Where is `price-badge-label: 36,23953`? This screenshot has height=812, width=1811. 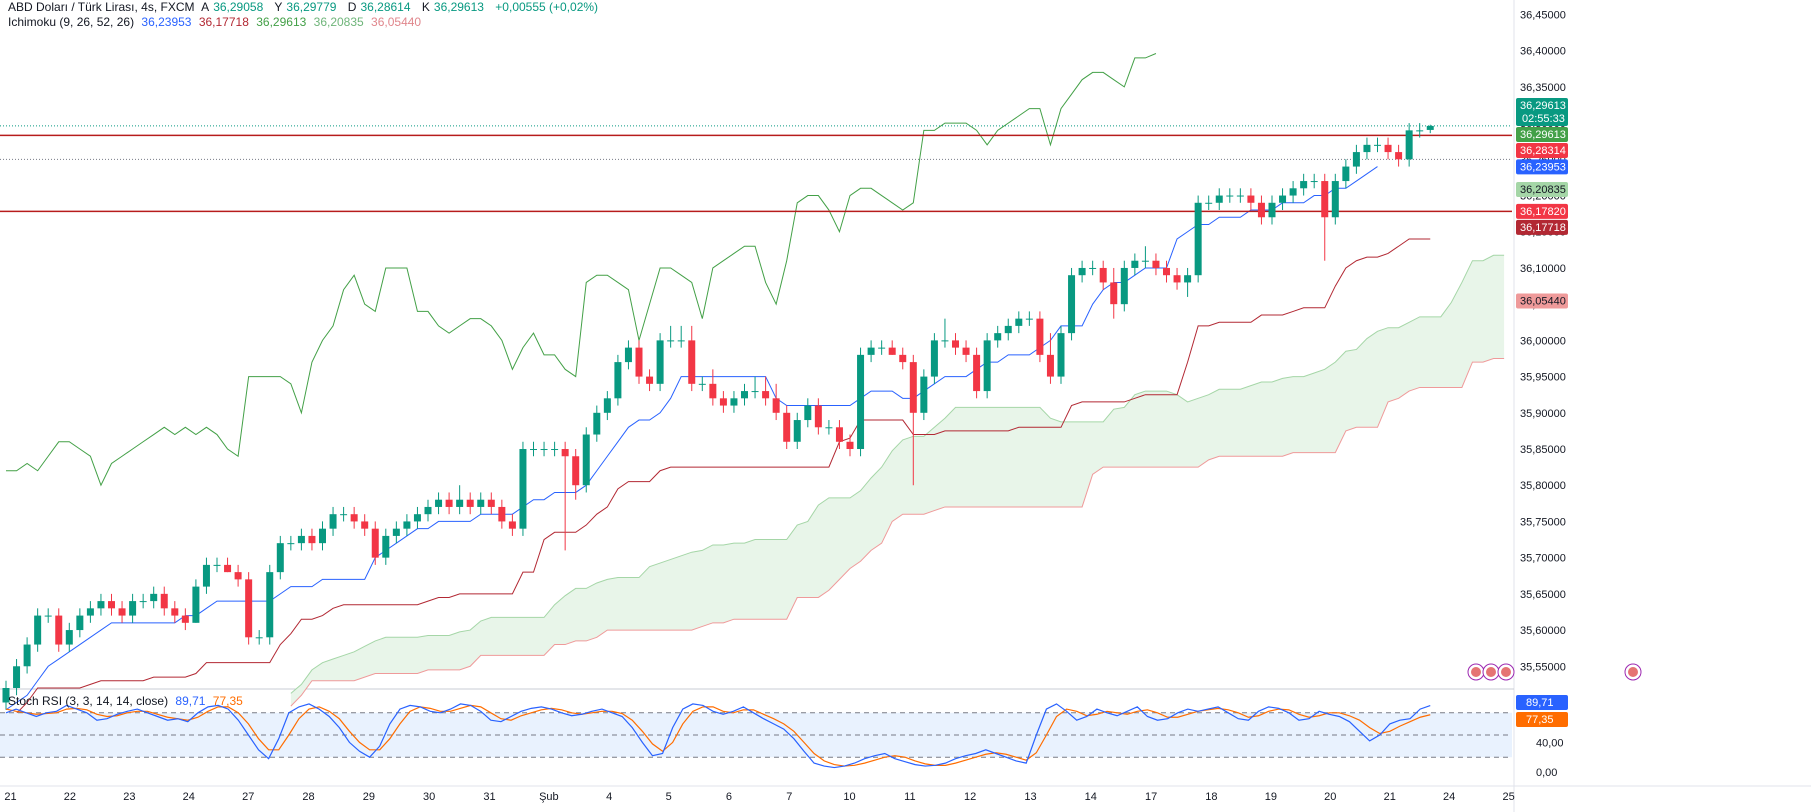 price-badge-label: 36,23953 is located at coordinates (1543, 167).